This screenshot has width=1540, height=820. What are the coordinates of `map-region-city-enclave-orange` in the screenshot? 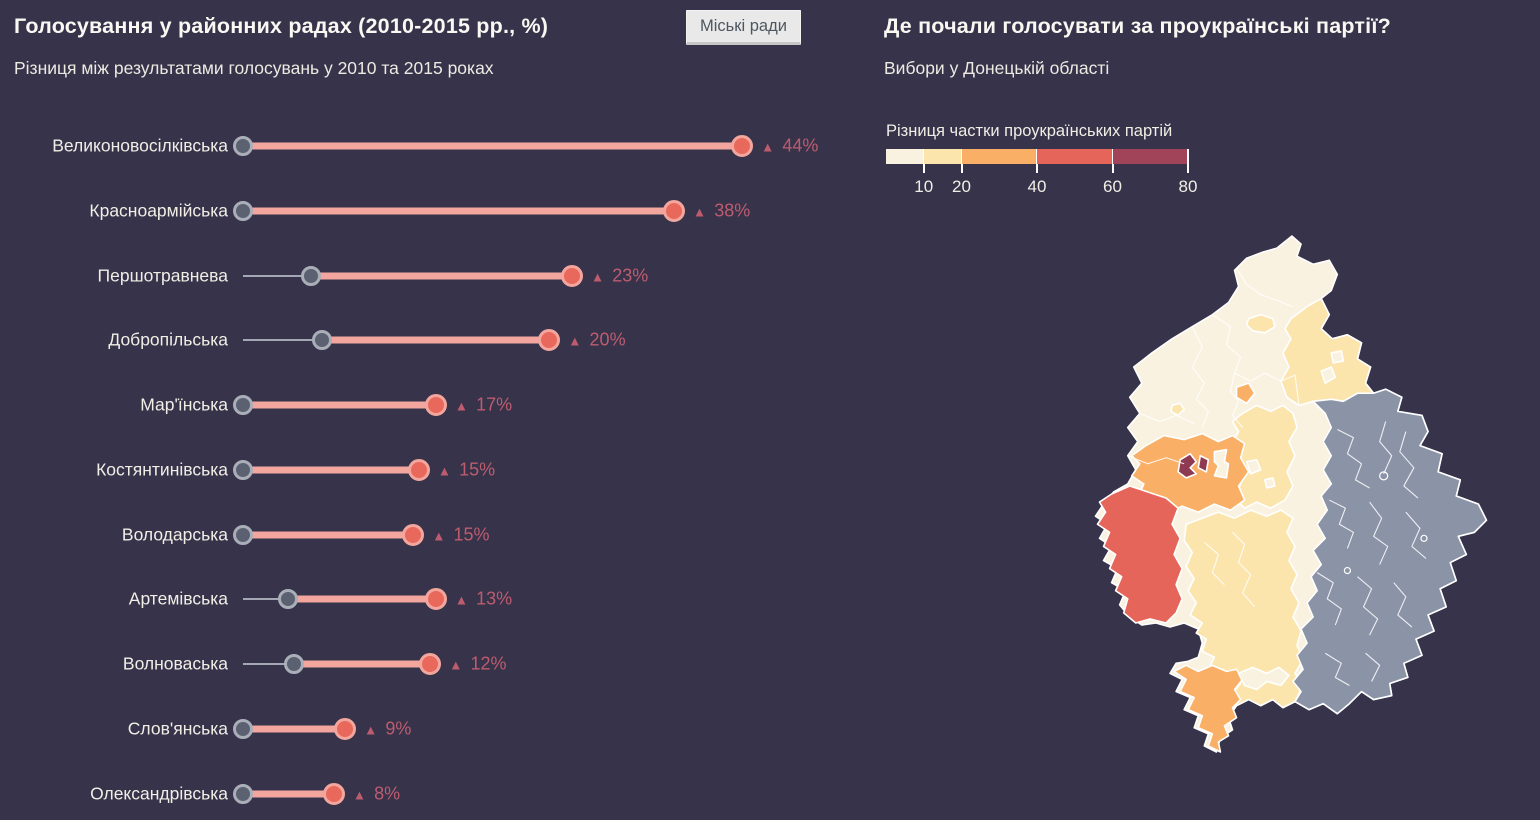 It's located at (1245, 393).